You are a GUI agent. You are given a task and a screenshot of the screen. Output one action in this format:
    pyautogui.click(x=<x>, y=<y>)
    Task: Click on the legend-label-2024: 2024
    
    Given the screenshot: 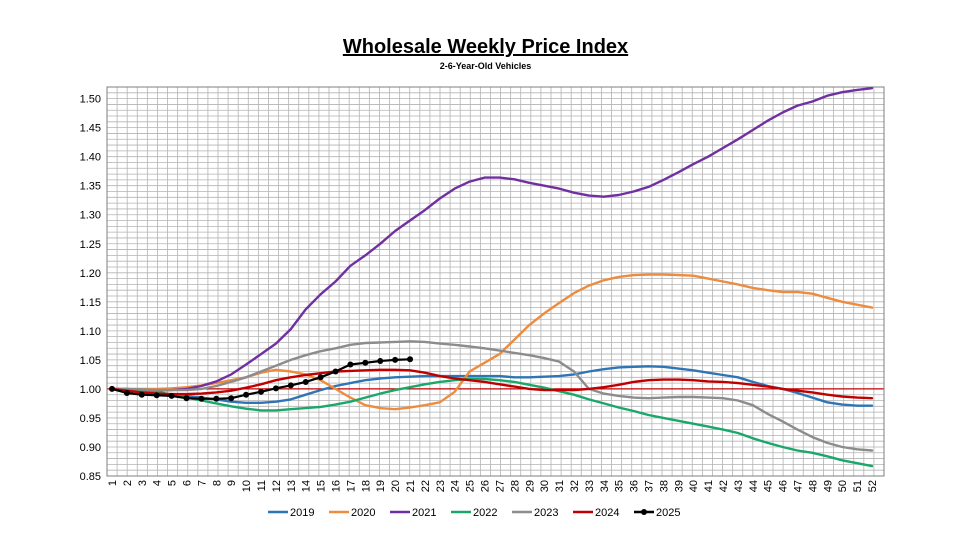 What is the action you would take?
    pyautogui.click(x=607, y=513)
    